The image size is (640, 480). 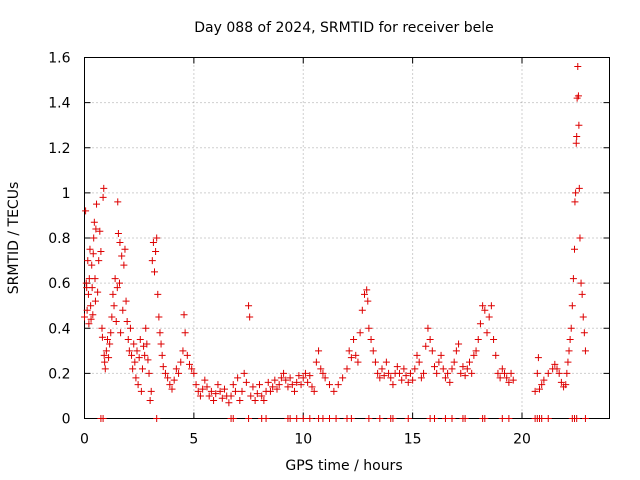 What do you see at coordinates (59, 59) in the screenshot?
I see `y-tick-label: 1.6` at bounding box center [59, 59].